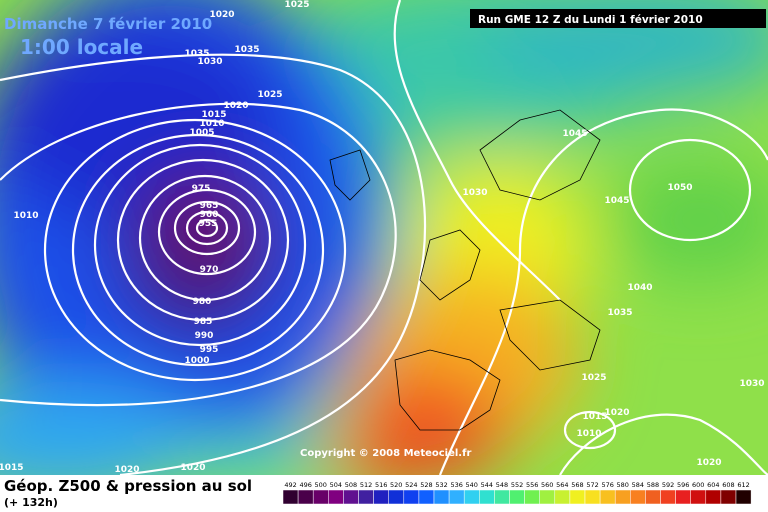 The image size is (768, 512). What do you see at coordinates (456, 485) in the screenshot?
I see `scale-label: 536` at bounding box center [456, 485].